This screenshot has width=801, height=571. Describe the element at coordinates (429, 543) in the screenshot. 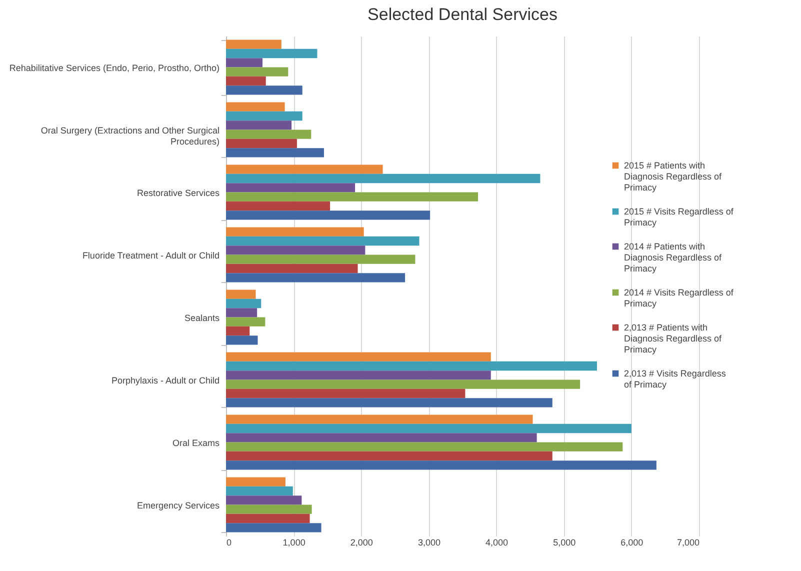

I see `x-tick-label: 3,000` at that location.